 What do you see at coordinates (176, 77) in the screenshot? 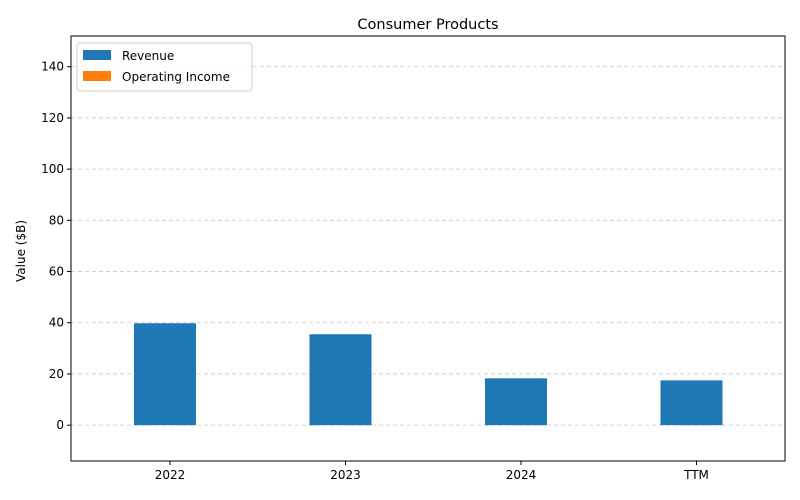
I see `legend-label-operating-income: Operating Income` at bounding box center [176, 77].